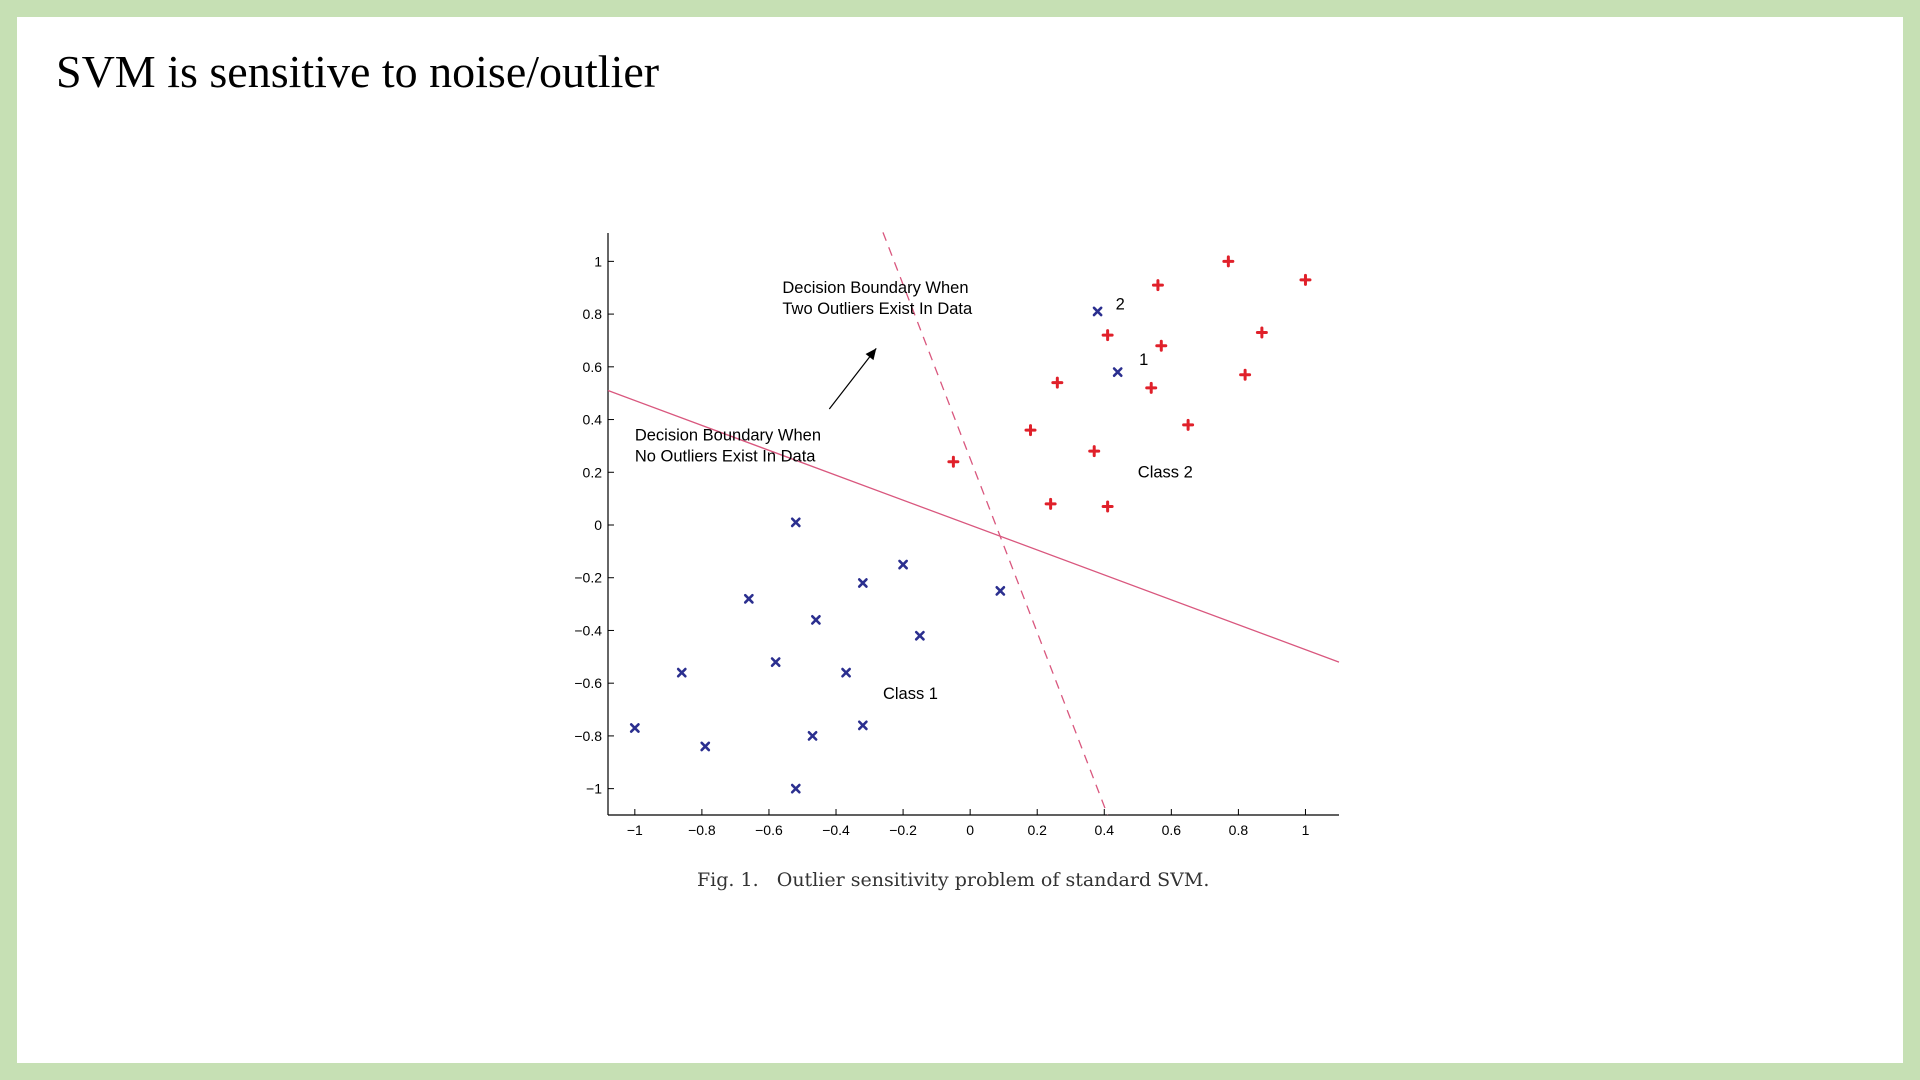 The height and width of the screenshot is (1080, 1920). Describe the element at coordinates (877, 309) in the screenshot. I see `annotation-two-outliers: Two Outliers Exist In Data` at that location.